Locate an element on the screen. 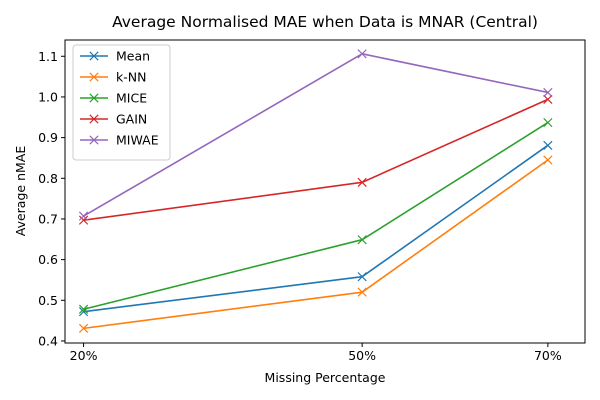 This screenshot has width=600, height=400. legend-label: GAIN is located at coordinates (131, 119).